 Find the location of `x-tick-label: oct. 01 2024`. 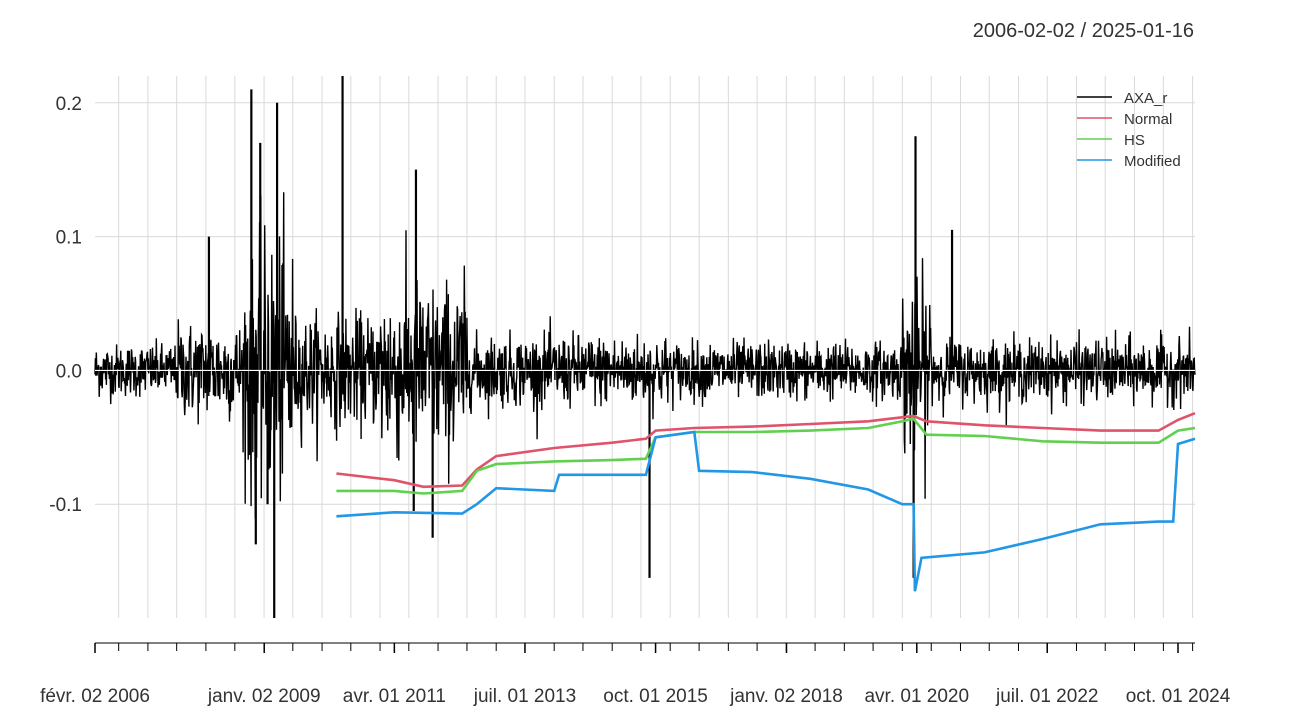

x-tick-label: oct. 01 2024 is located at coordinates (1178, 696).